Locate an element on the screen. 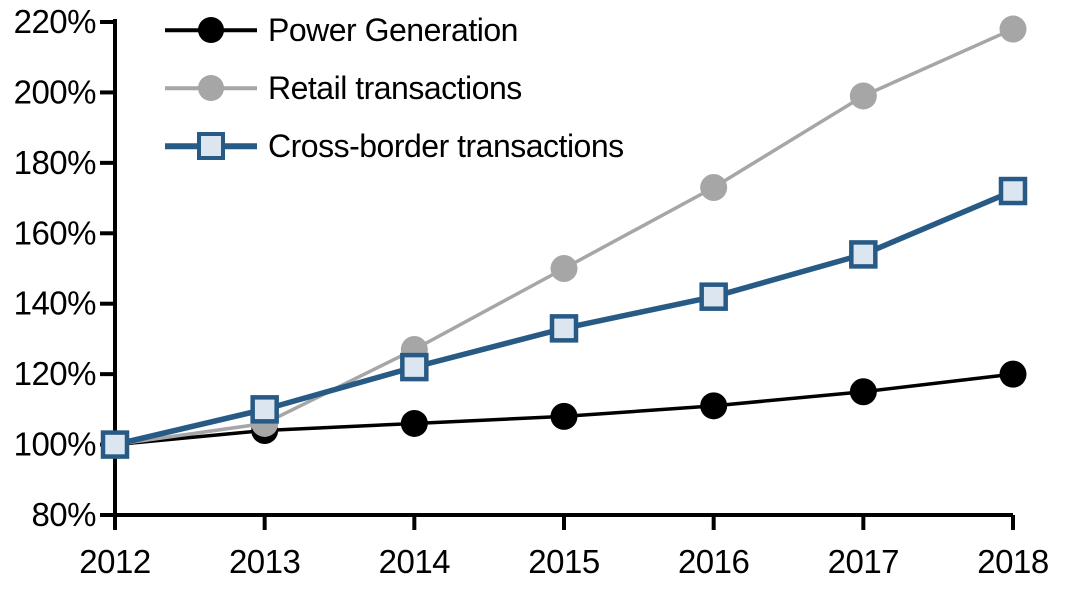  y-tick-label: 120% is located at coordinates (55, 373).